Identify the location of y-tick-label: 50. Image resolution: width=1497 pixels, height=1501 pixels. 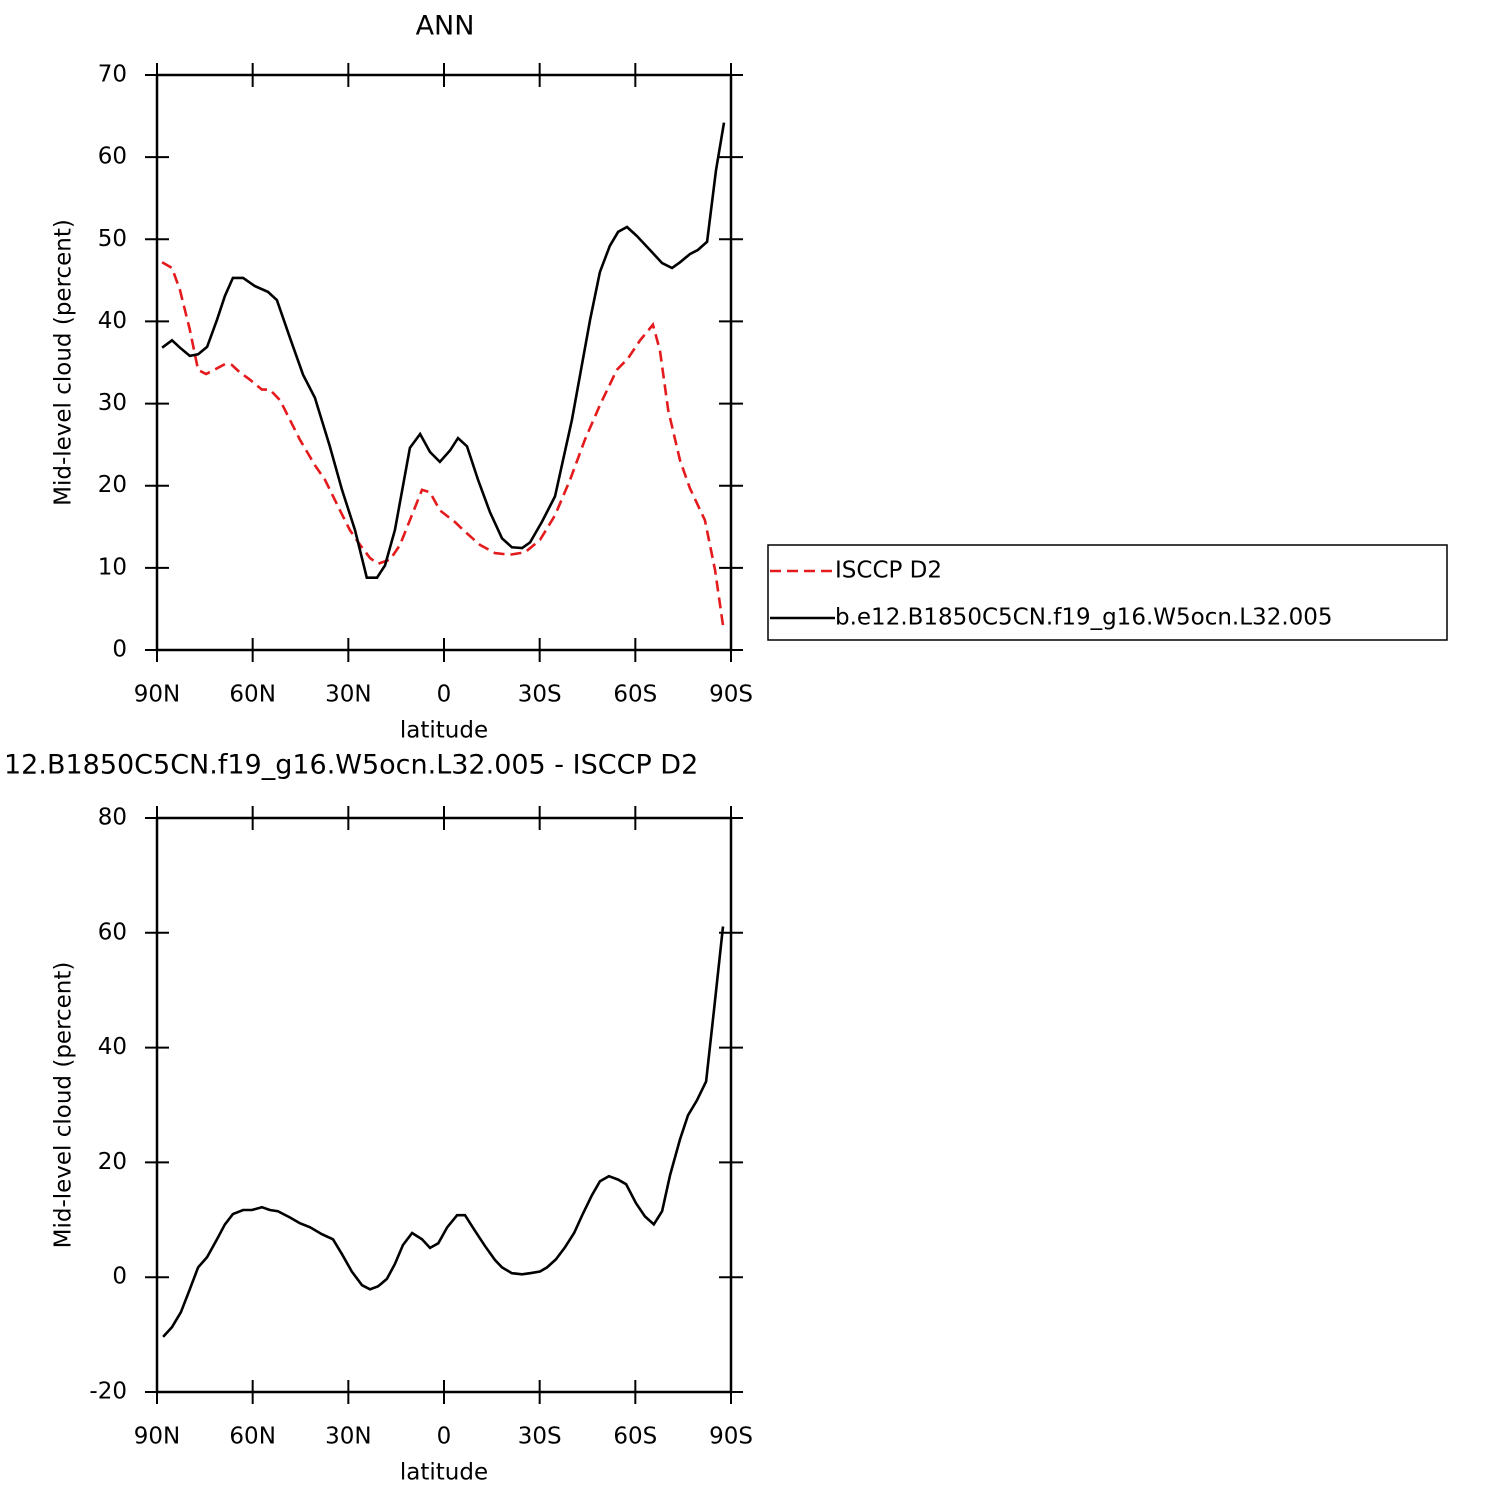
(112, 239).